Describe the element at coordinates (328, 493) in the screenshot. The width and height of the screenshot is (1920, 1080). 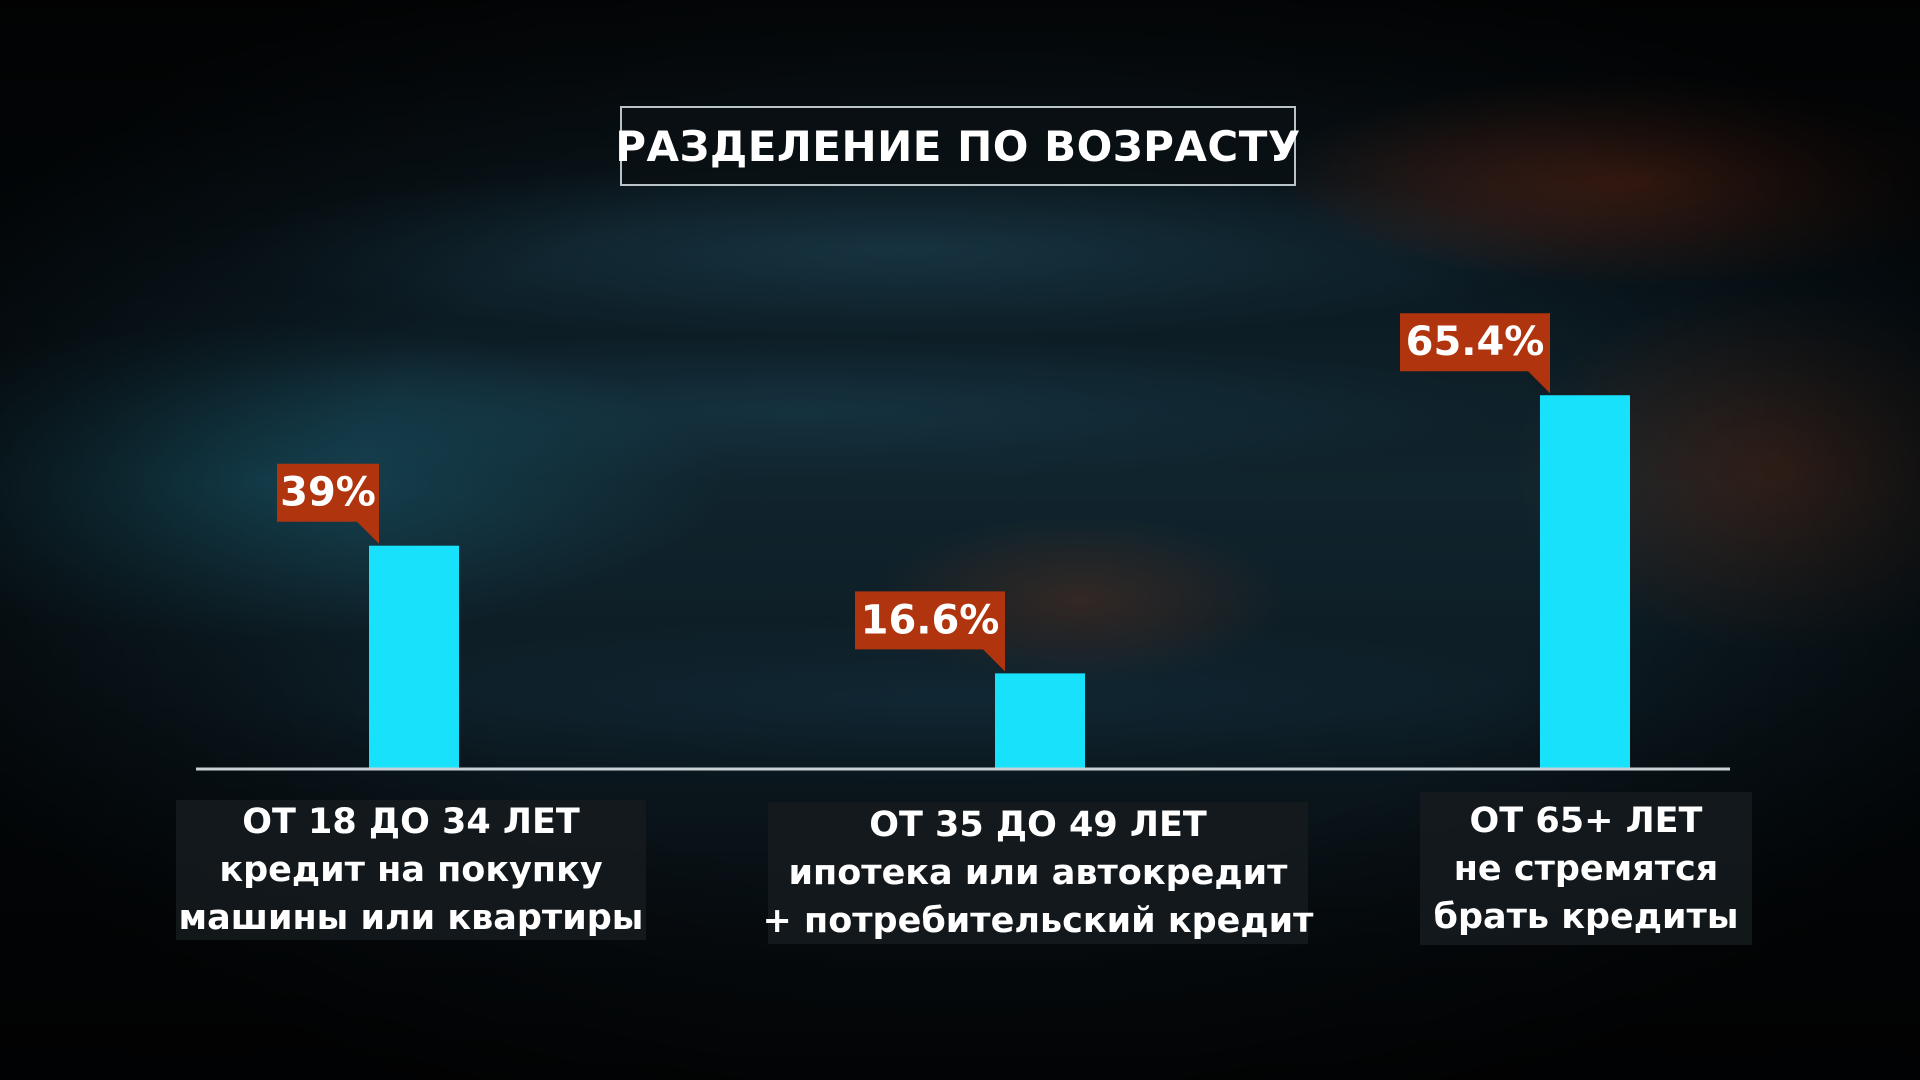
I see `value-label: 39%` at that location.